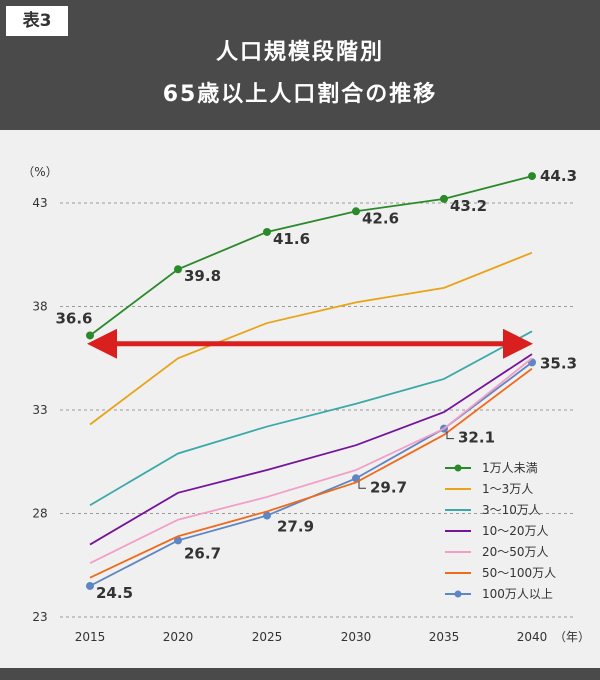 The width and height of the screenshot is (600, 680). What do you see at coordinates (267, 637) in the screenshot?
I see `x-tick-label: 2025` at bounding box center [267, 637].